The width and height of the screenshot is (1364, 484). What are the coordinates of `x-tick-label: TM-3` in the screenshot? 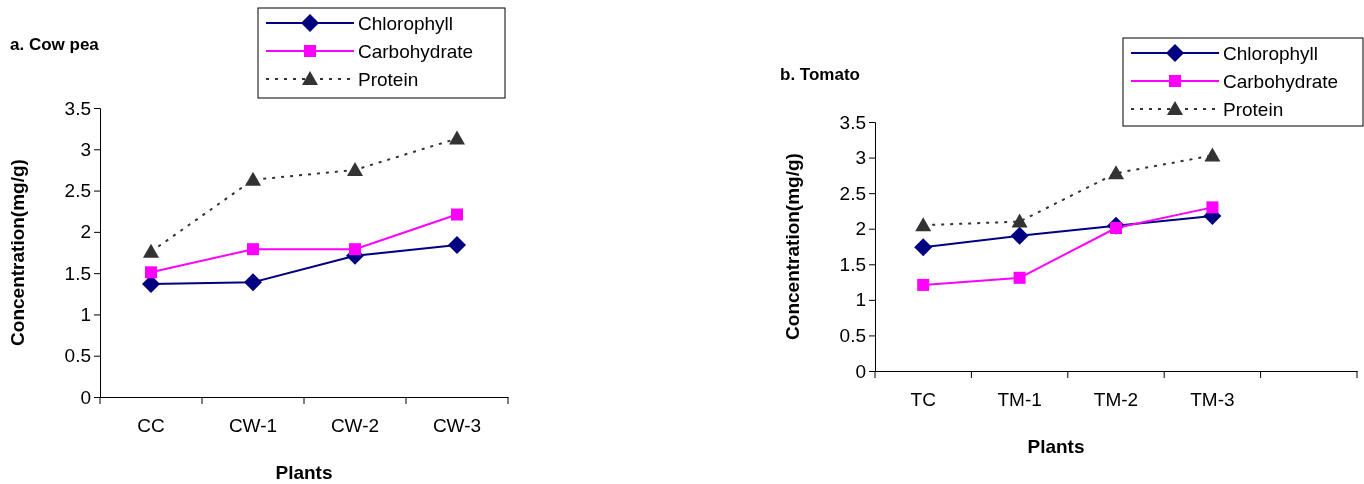 It's located at (1212, 400).